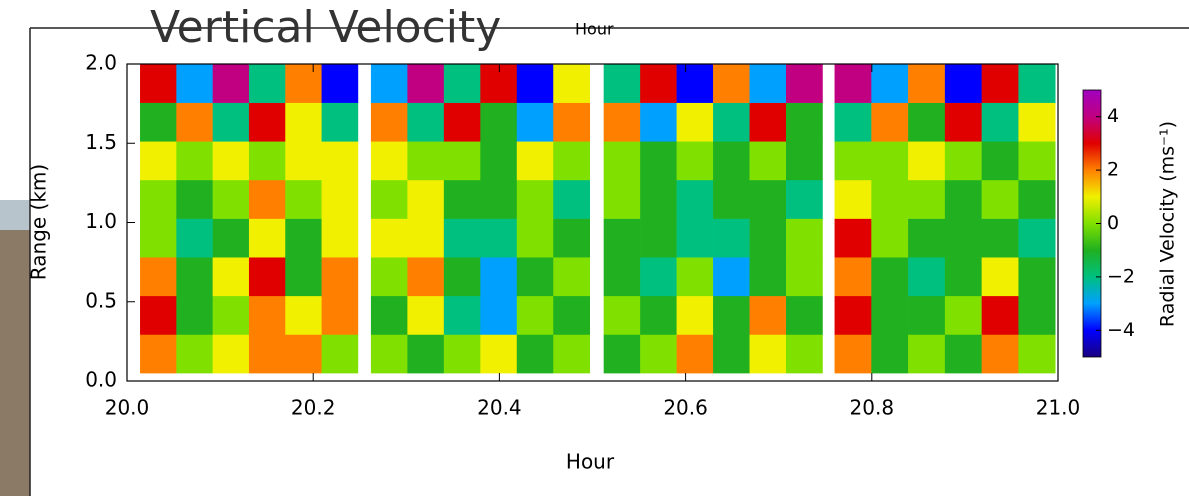 The width and height of the screenshot is (1189, 496). I want to click on y-tick-label: 0.0, so click(101, 380).